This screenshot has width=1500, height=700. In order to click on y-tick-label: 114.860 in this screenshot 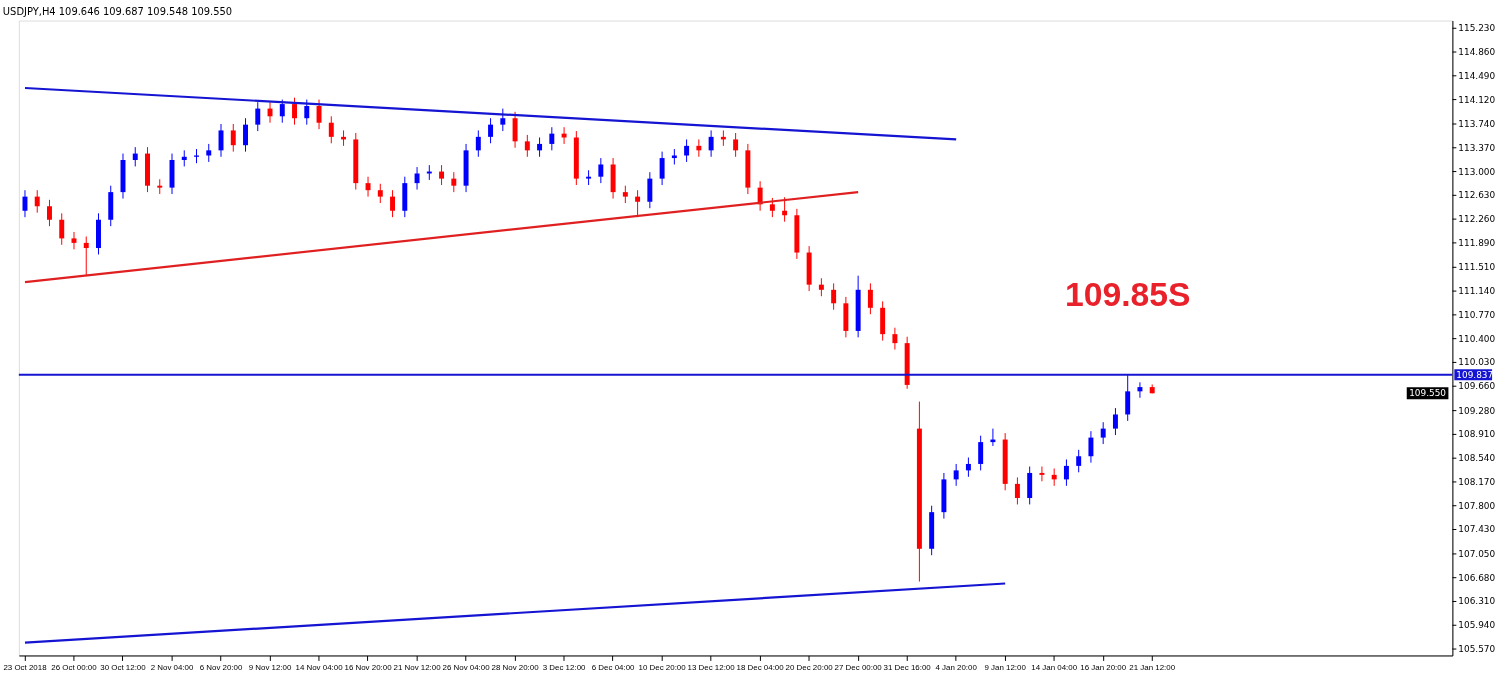, I will do `click(1477, 52)`.